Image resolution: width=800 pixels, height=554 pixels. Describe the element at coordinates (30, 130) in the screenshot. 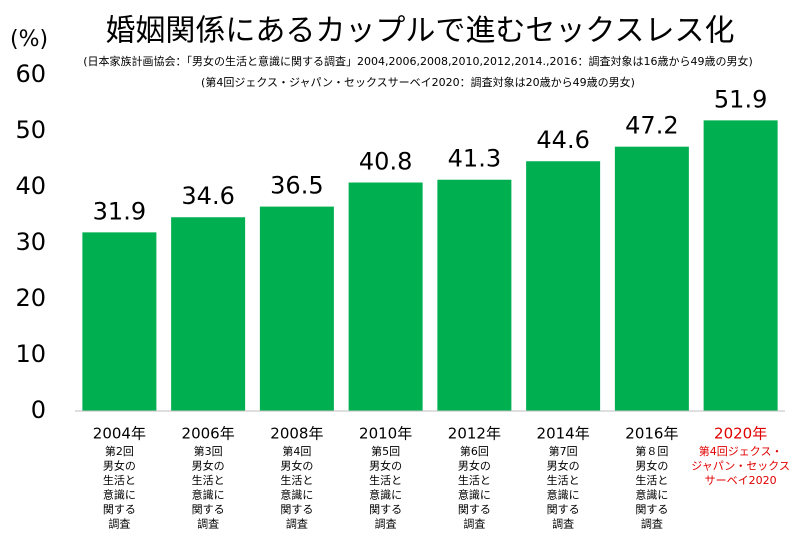

I see `y-tick-label: 50` at that location.